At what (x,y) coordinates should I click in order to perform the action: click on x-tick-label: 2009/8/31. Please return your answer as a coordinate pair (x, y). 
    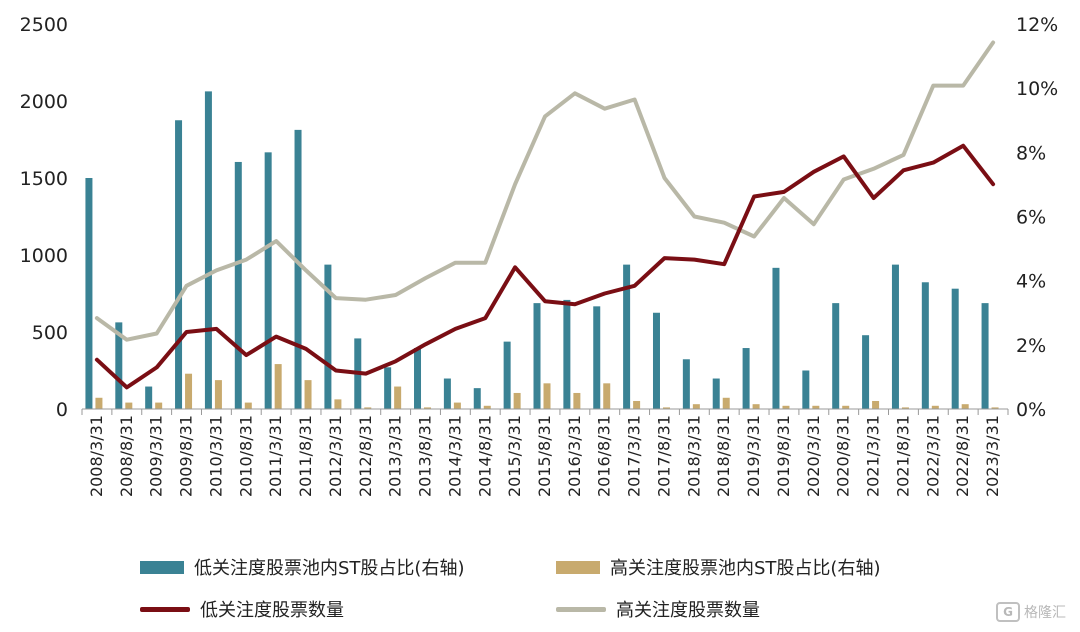
    Looking at the image, I should click on (186, 456).